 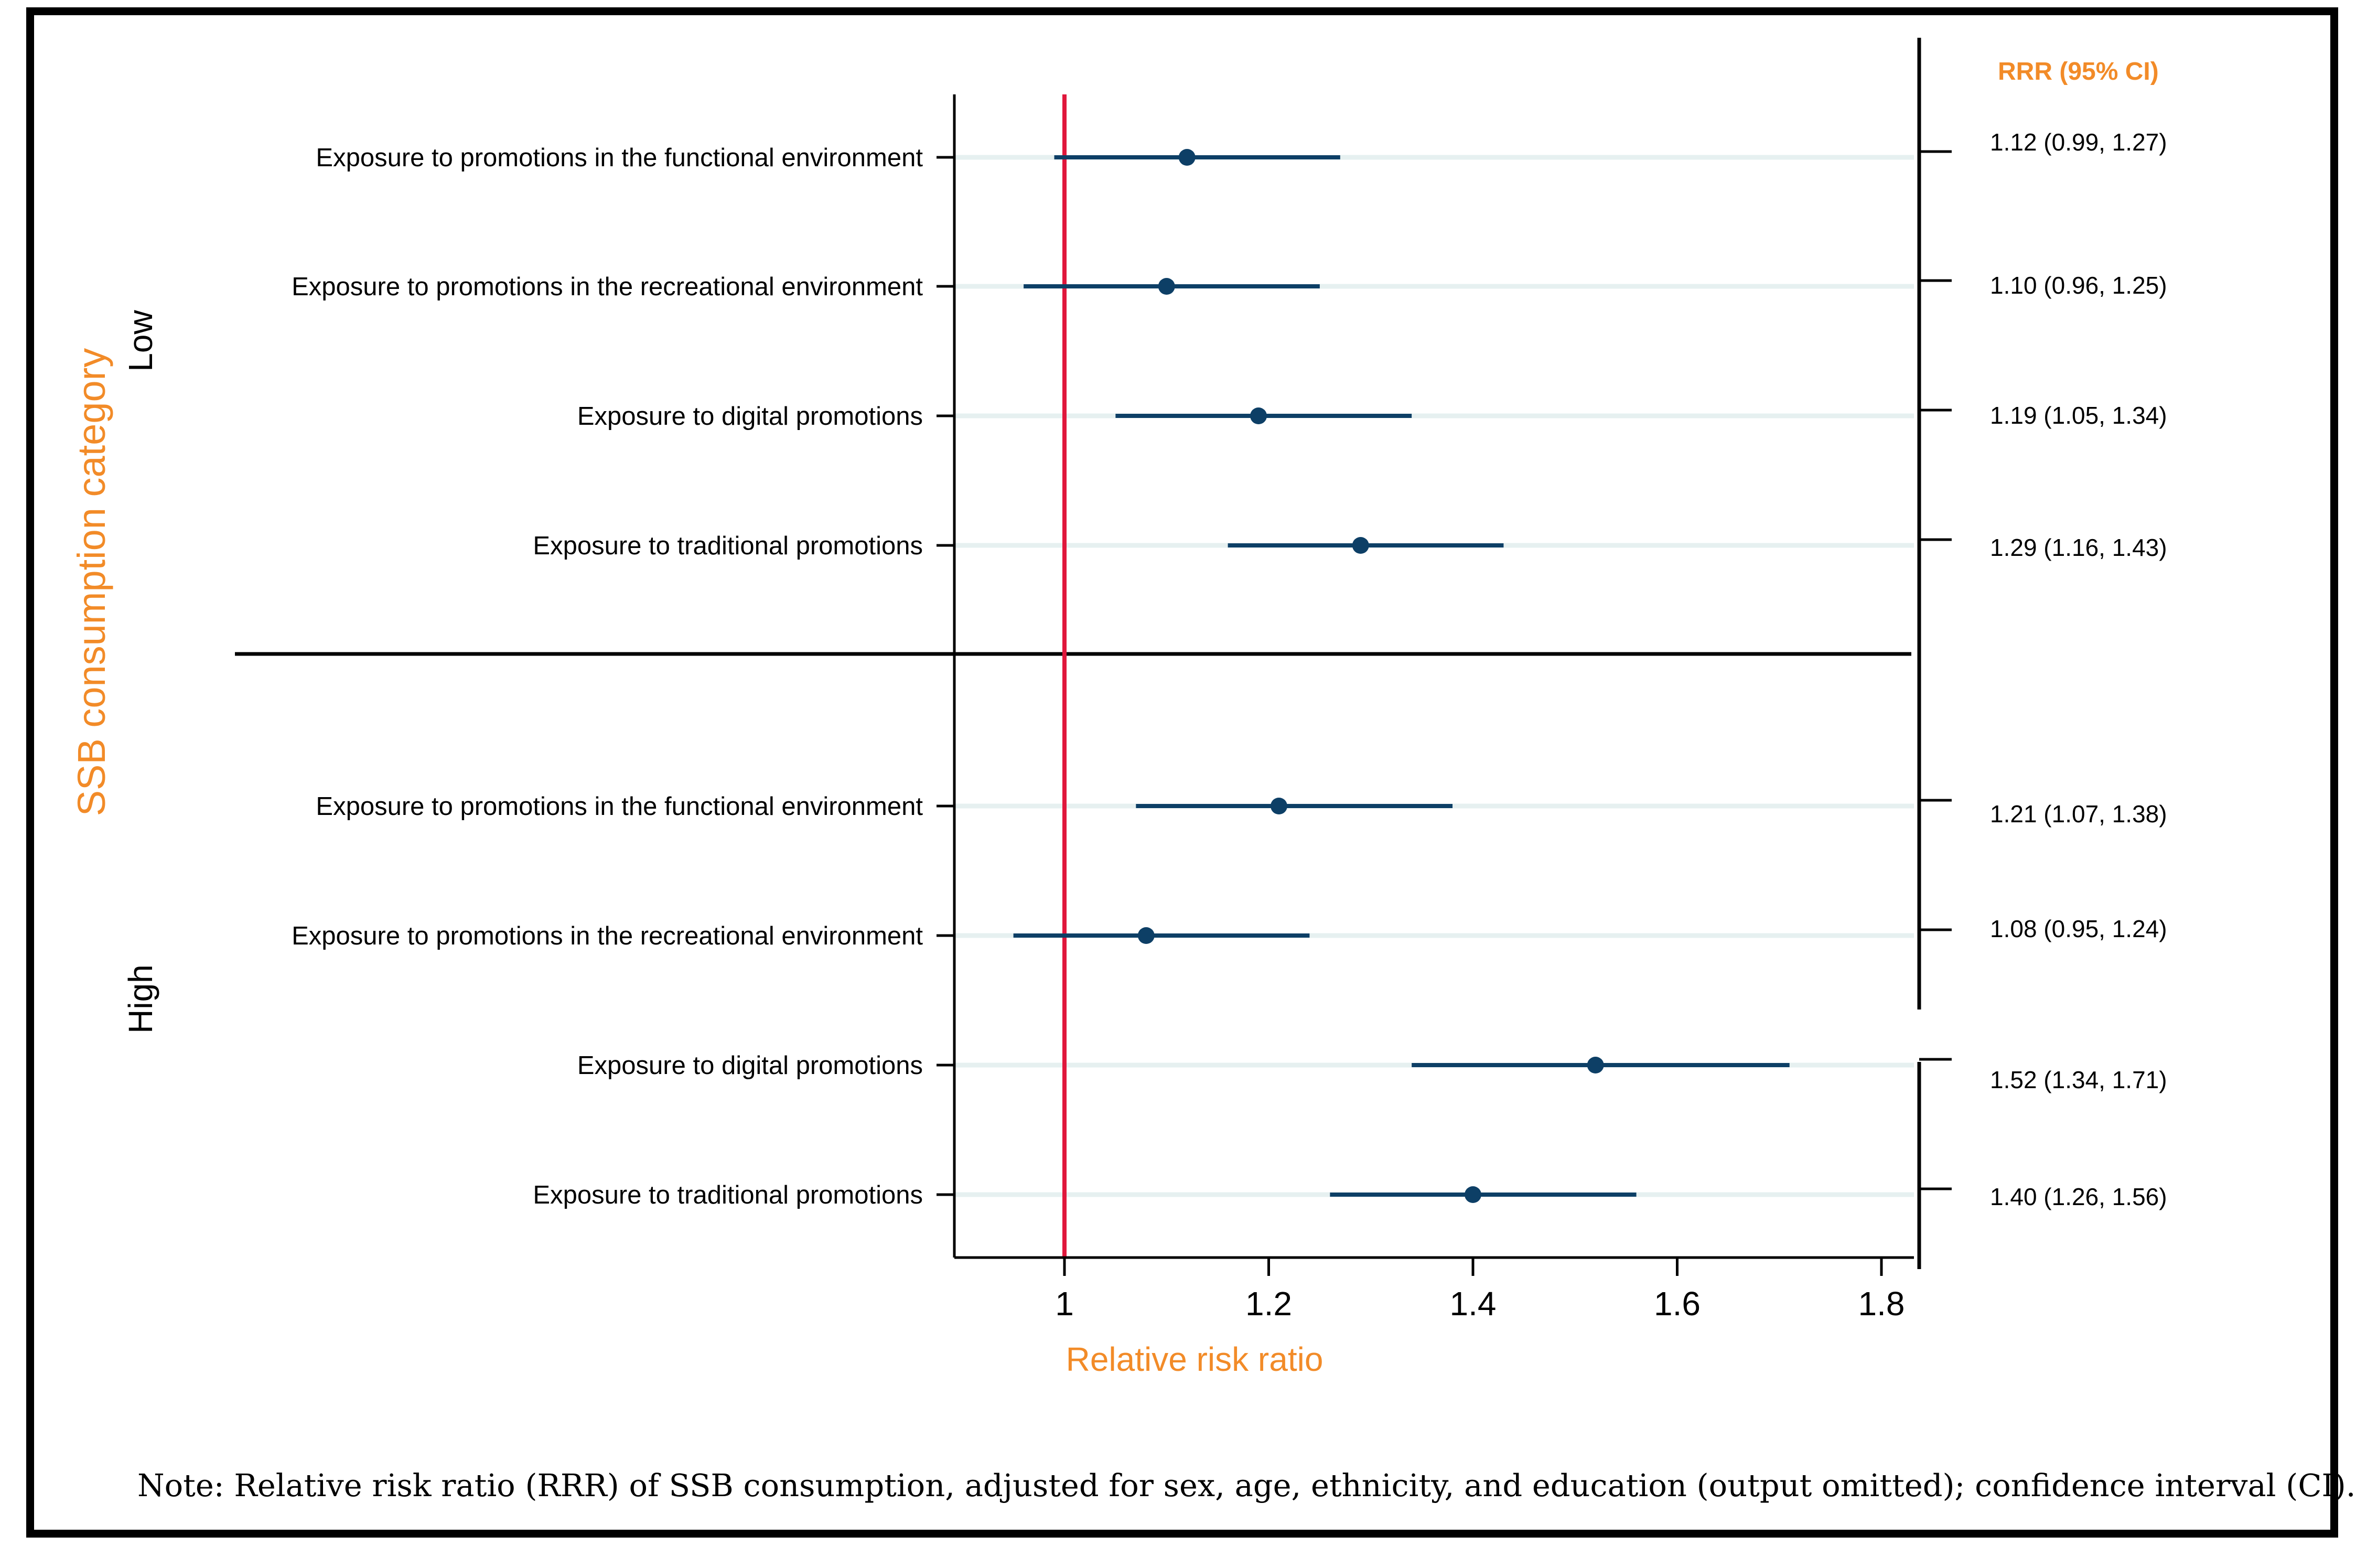 I want to click on rrr-column-header: RRR (95% CI), so click(x=2078, y=71).